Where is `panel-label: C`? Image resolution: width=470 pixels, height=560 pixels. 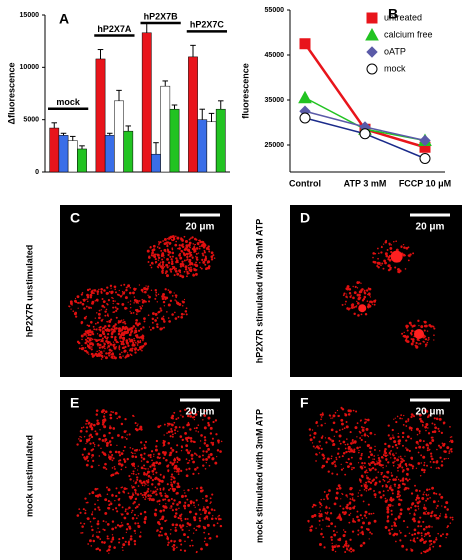
panel-label: C is located at coordinates (75, 218).